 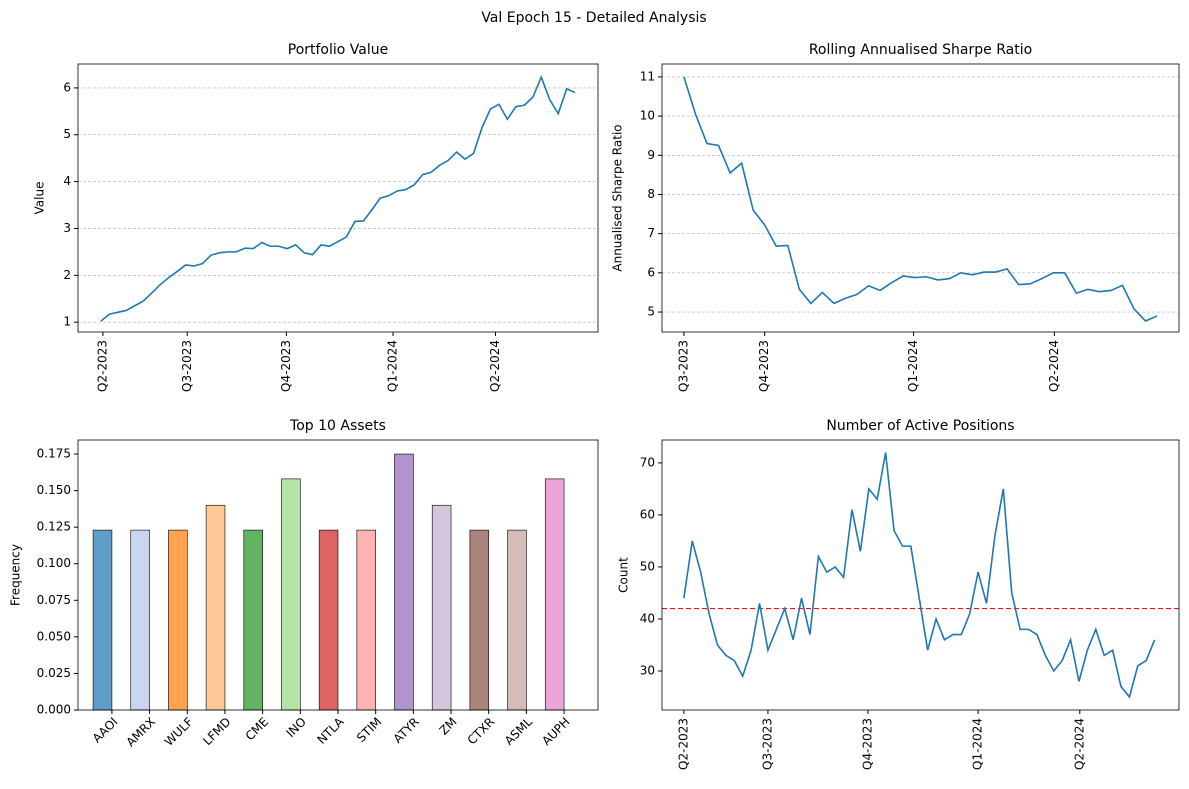 What do you see at coordinates (651, 233) in the screenshot?
I see `y-tick-label: 7` at bounding box center [651, 233].